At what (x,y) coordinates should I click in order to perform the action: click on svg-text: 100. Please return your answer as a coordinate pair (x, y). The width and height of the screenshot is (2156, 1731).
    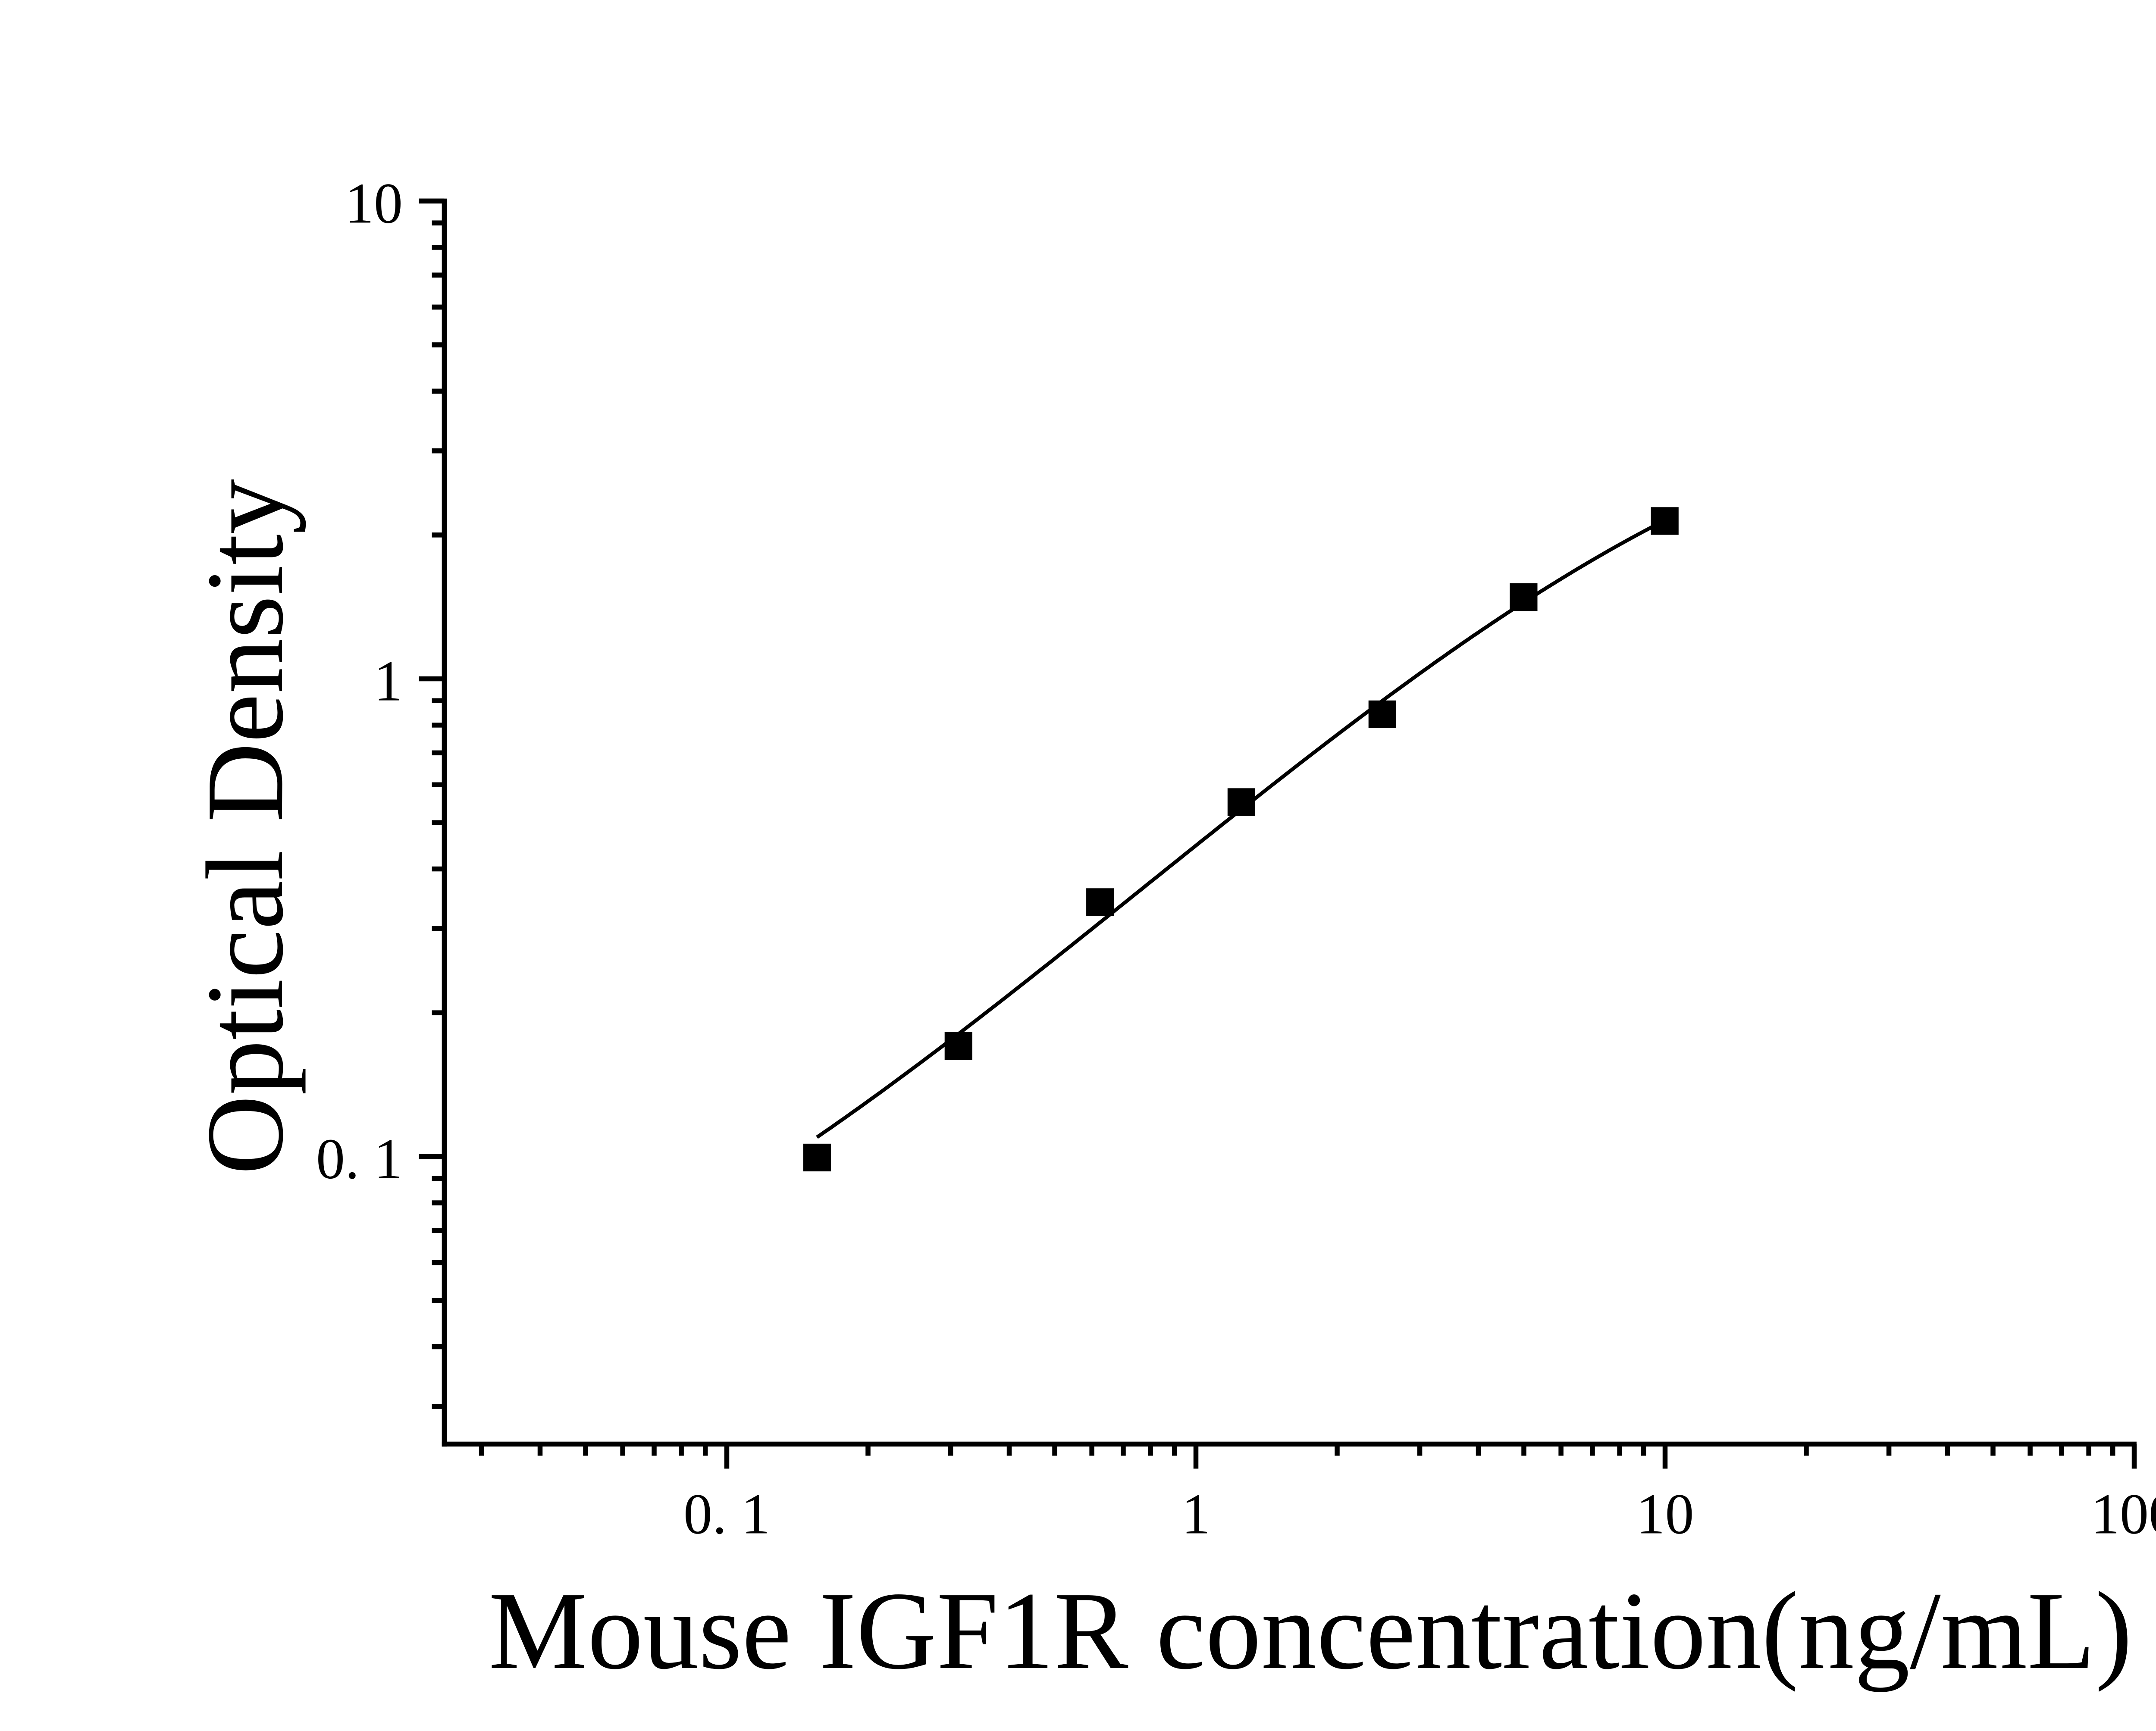
    Looking at the image, I should click on (2123, 1514).